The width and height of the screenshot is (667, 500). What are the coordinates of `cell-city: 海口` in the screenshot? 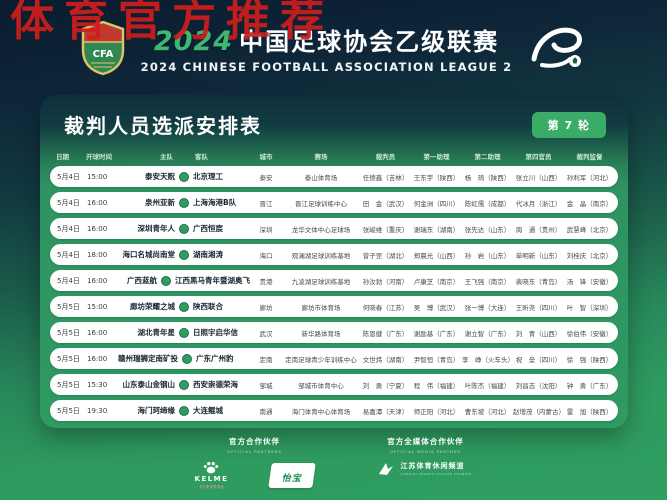 It's located at (266, 255).